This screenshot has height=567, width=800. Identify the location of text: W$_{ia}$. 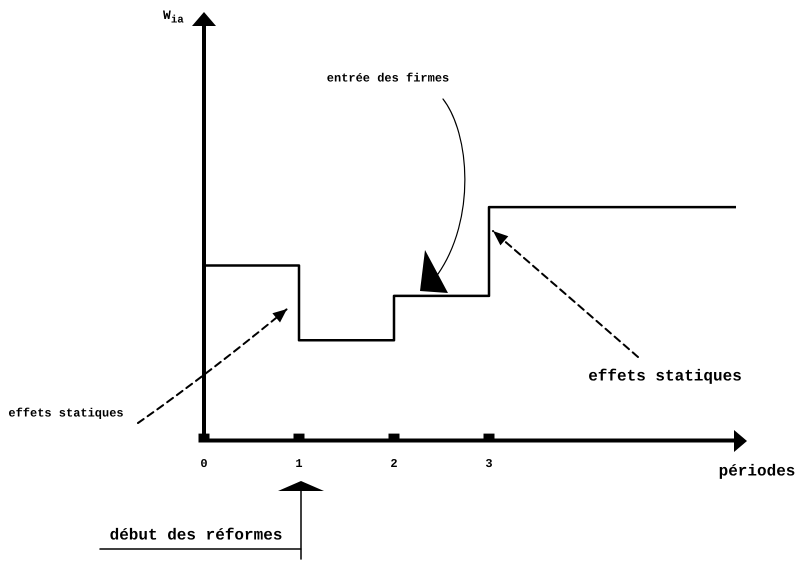
(173, 17).